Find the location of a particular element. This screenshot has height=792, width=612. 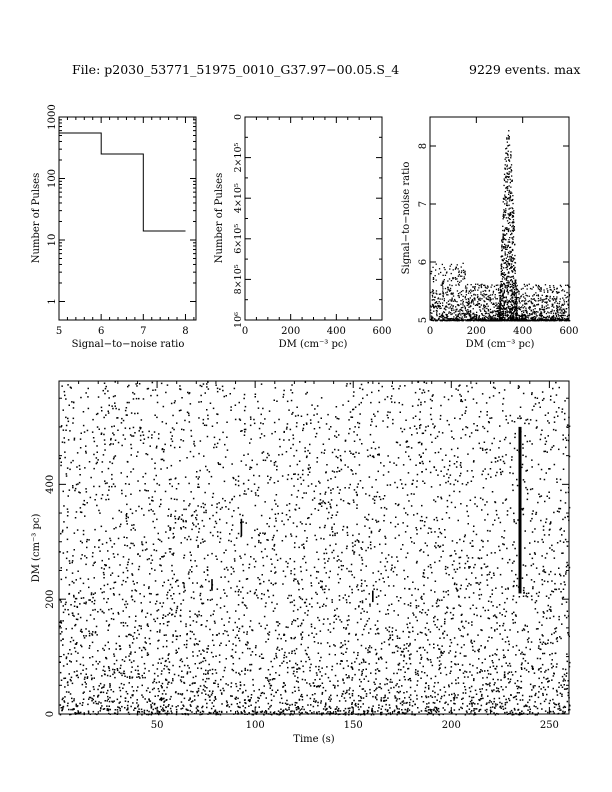

snr-vs-dm-frame is located at coordinates (499, 218).